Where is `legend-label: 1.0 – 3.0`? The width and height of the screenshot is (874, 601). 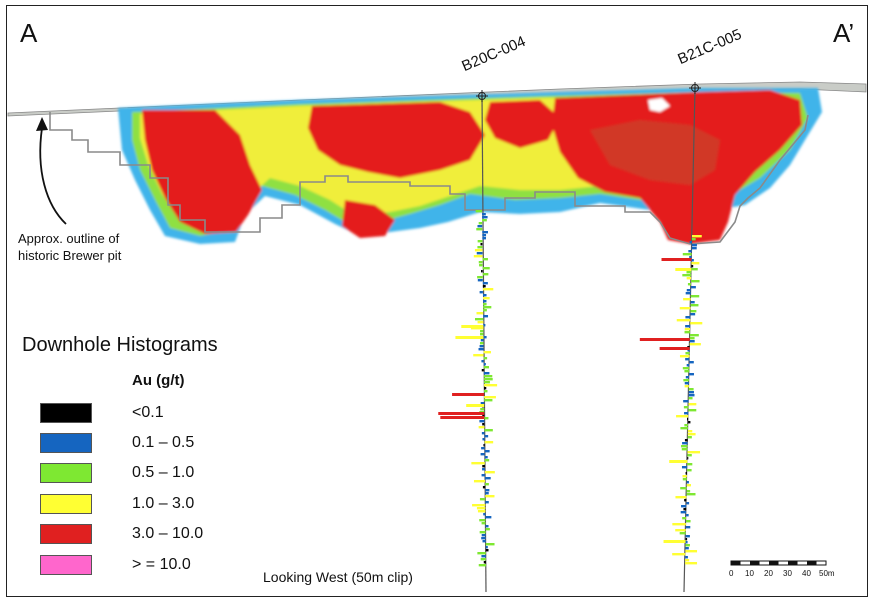 legend-label: 1.0 – 3.0 is located at coordinates (163, 503).